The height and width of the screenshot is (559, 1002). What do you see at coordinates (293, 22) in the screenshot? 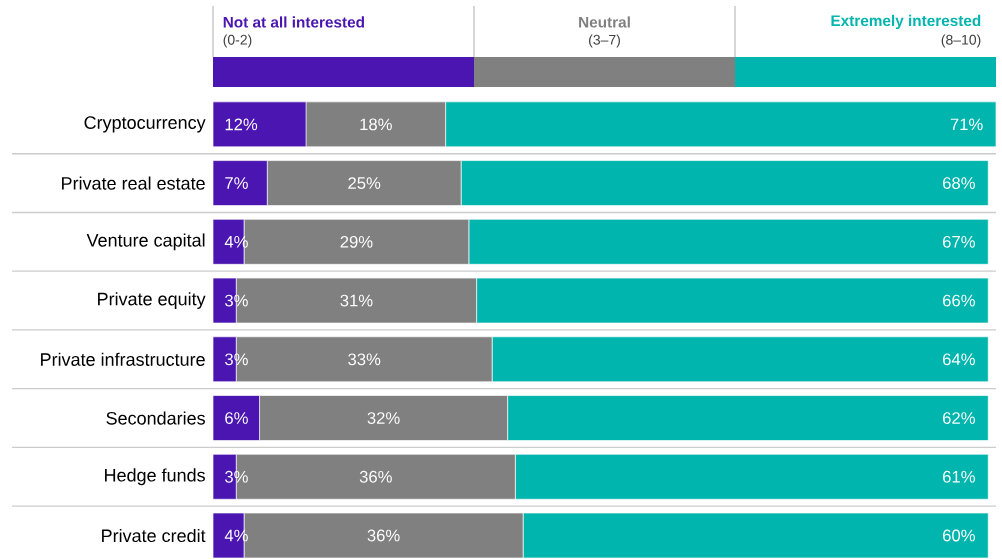
I see `text: Not at all interested` at bounding box center [293, 22].